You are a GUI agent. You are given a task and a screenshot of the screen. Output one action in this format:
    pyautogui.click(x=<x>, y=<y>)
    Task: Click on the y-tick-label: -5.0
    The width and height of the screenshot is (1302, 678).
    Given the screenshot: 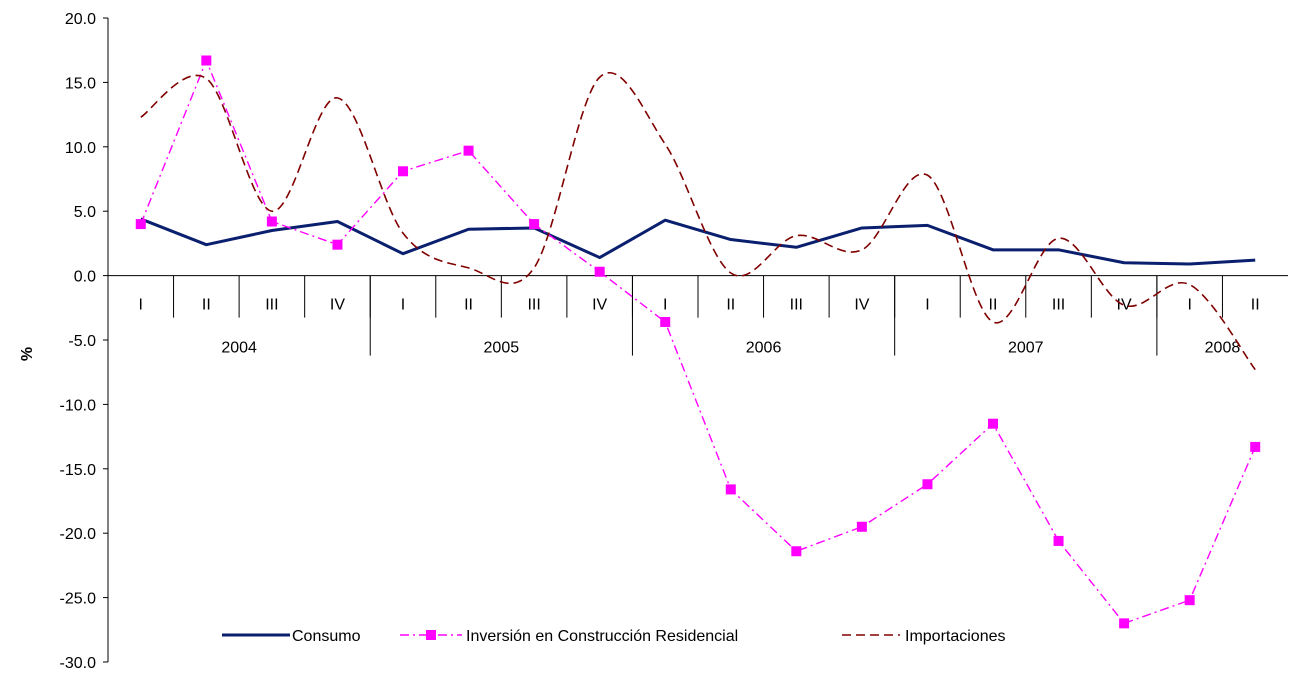 What is the action you would take?
    pyautogui.click(x=82, y=341)
    